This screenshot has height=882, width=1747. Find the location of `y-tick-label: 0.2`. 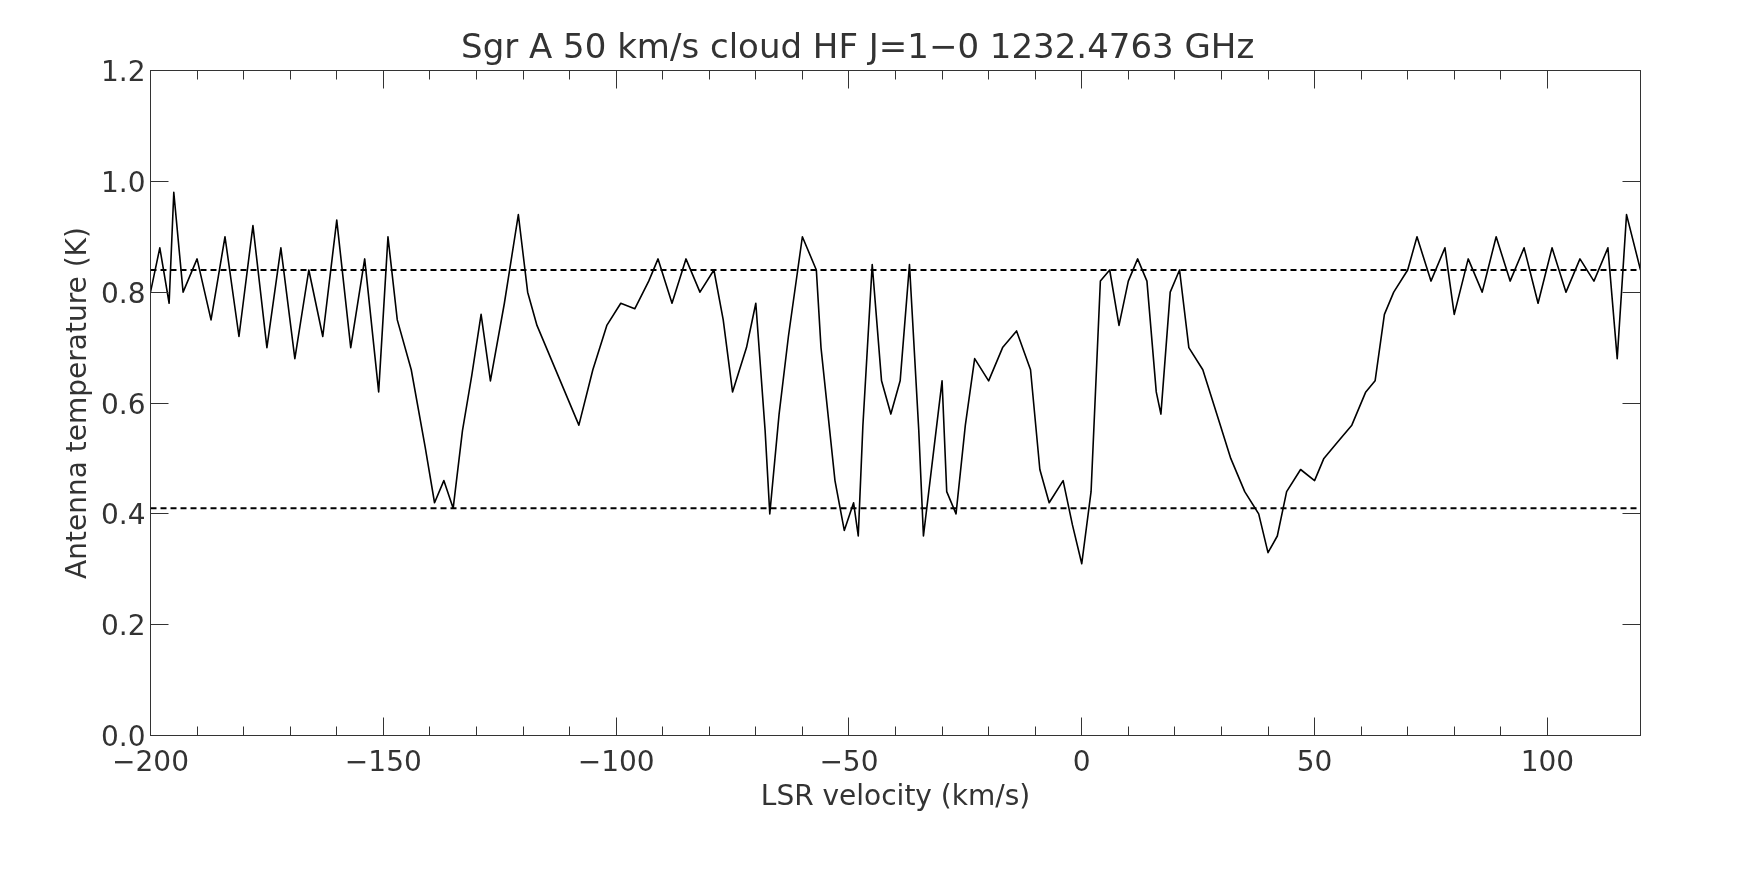

y-tick-label: 0.2 is located at coordinates (123, 626).